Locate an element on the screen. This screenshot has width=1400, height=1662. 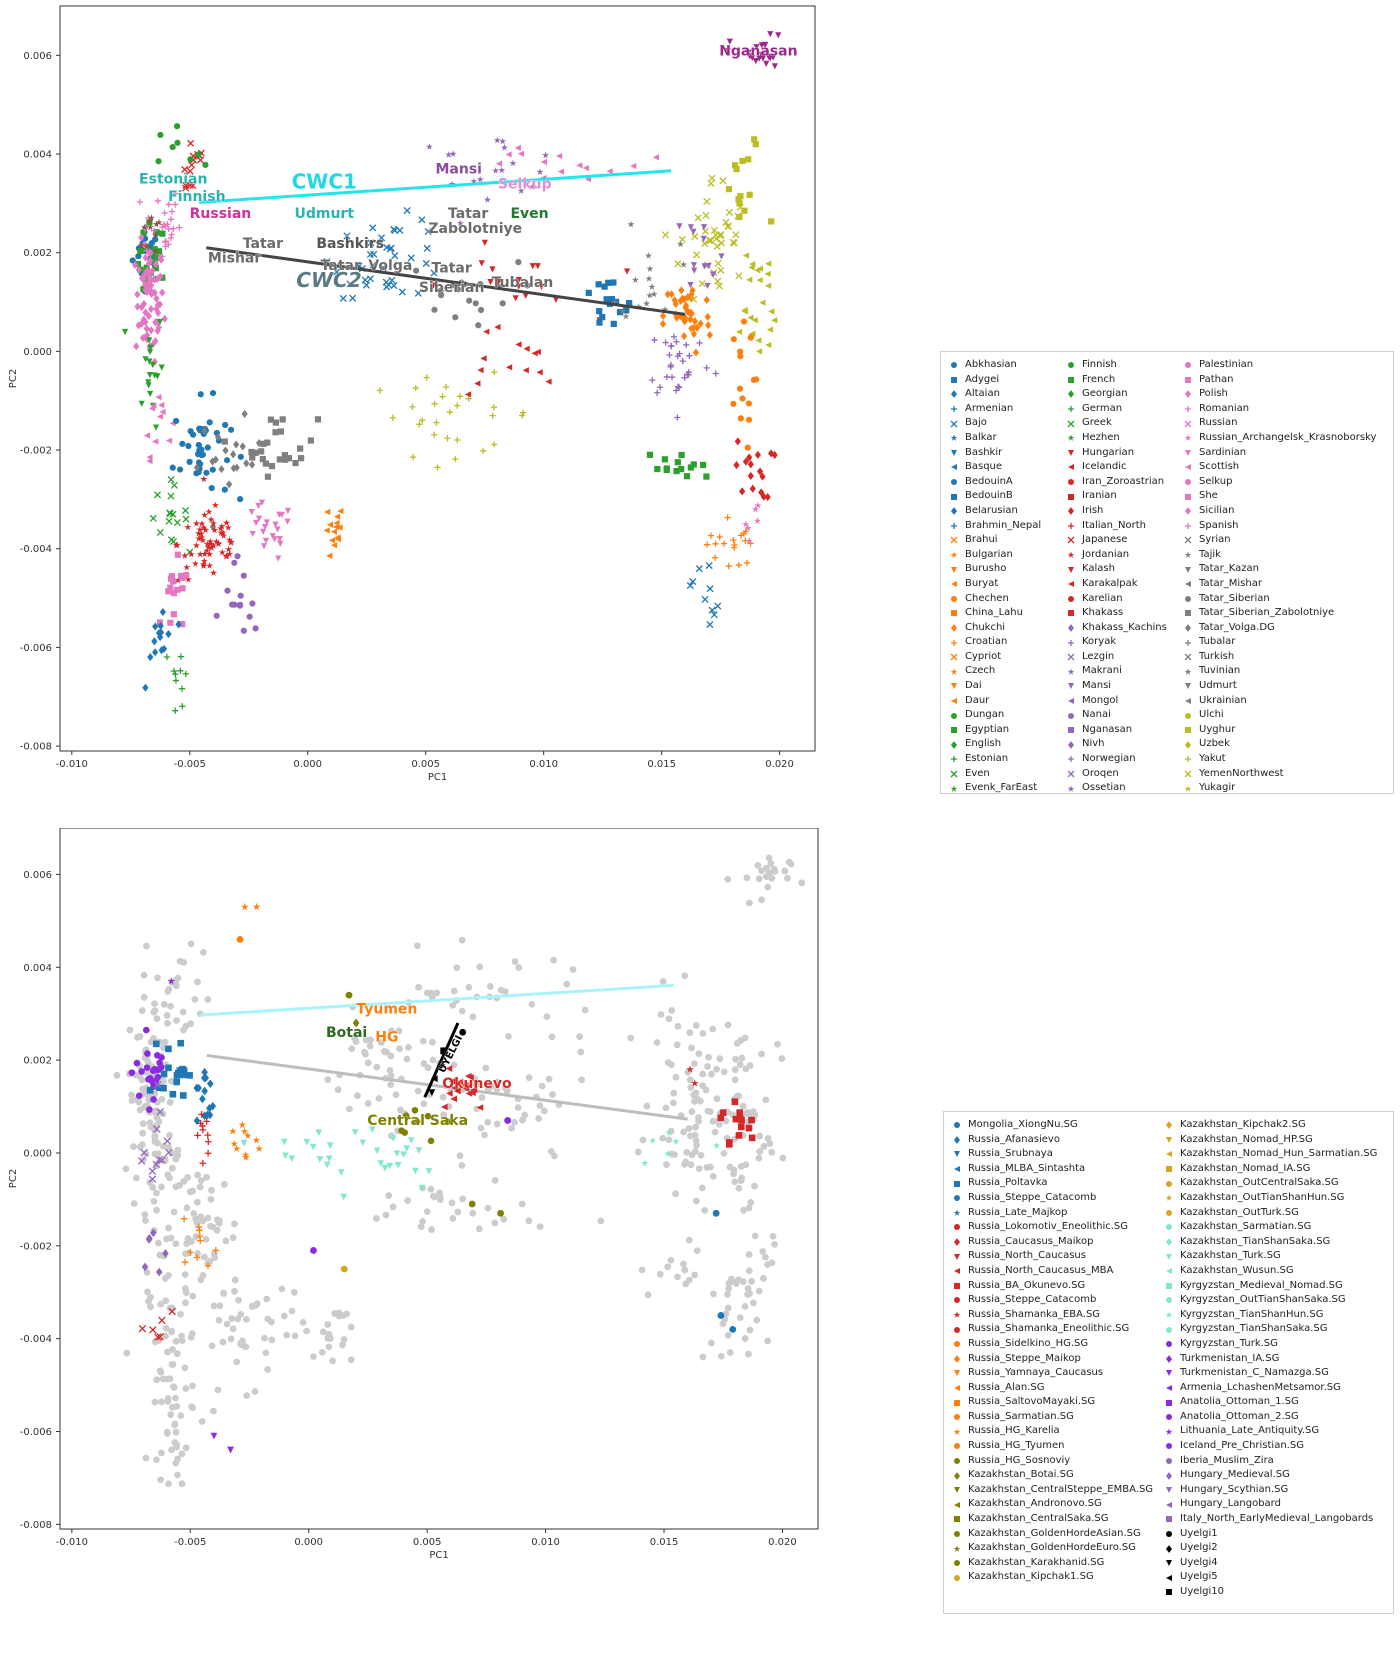
legend-item: BedouinA is located at coordinates (995, 482).